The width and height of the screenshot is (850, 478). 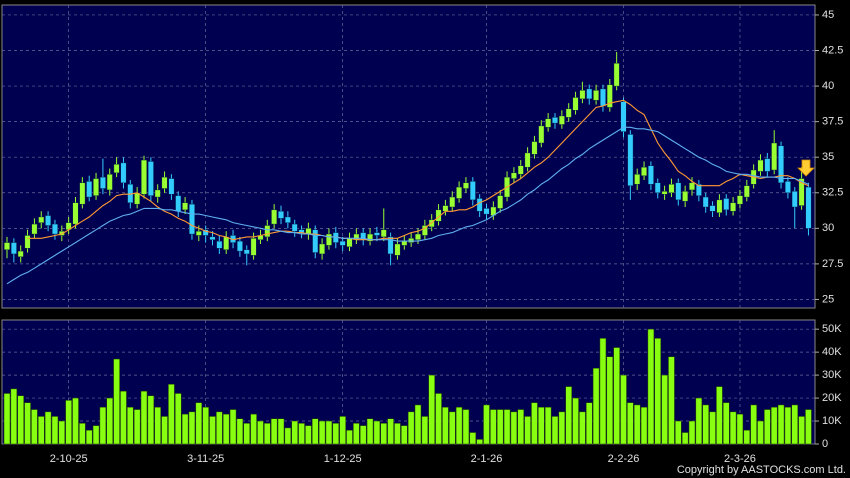 What do you see at coordinates (205, 459) in the screenshot?
I see `x-tick-label: 3-11-25` at bounding box center [205, 459].